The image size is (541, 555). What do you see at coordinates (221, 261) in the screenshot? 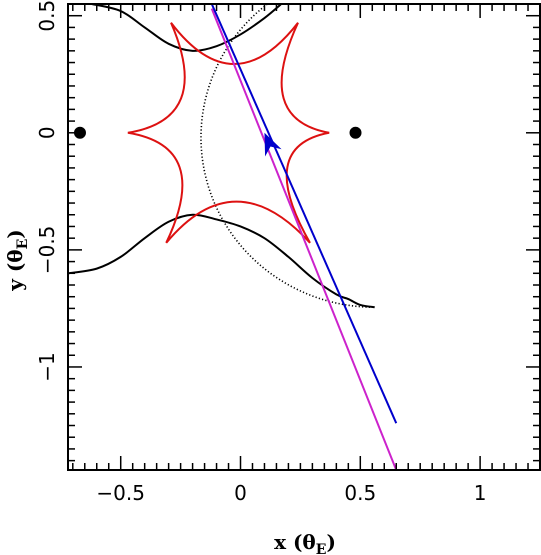
I see `critical-curve-lower` at bounding box center [221, 261].